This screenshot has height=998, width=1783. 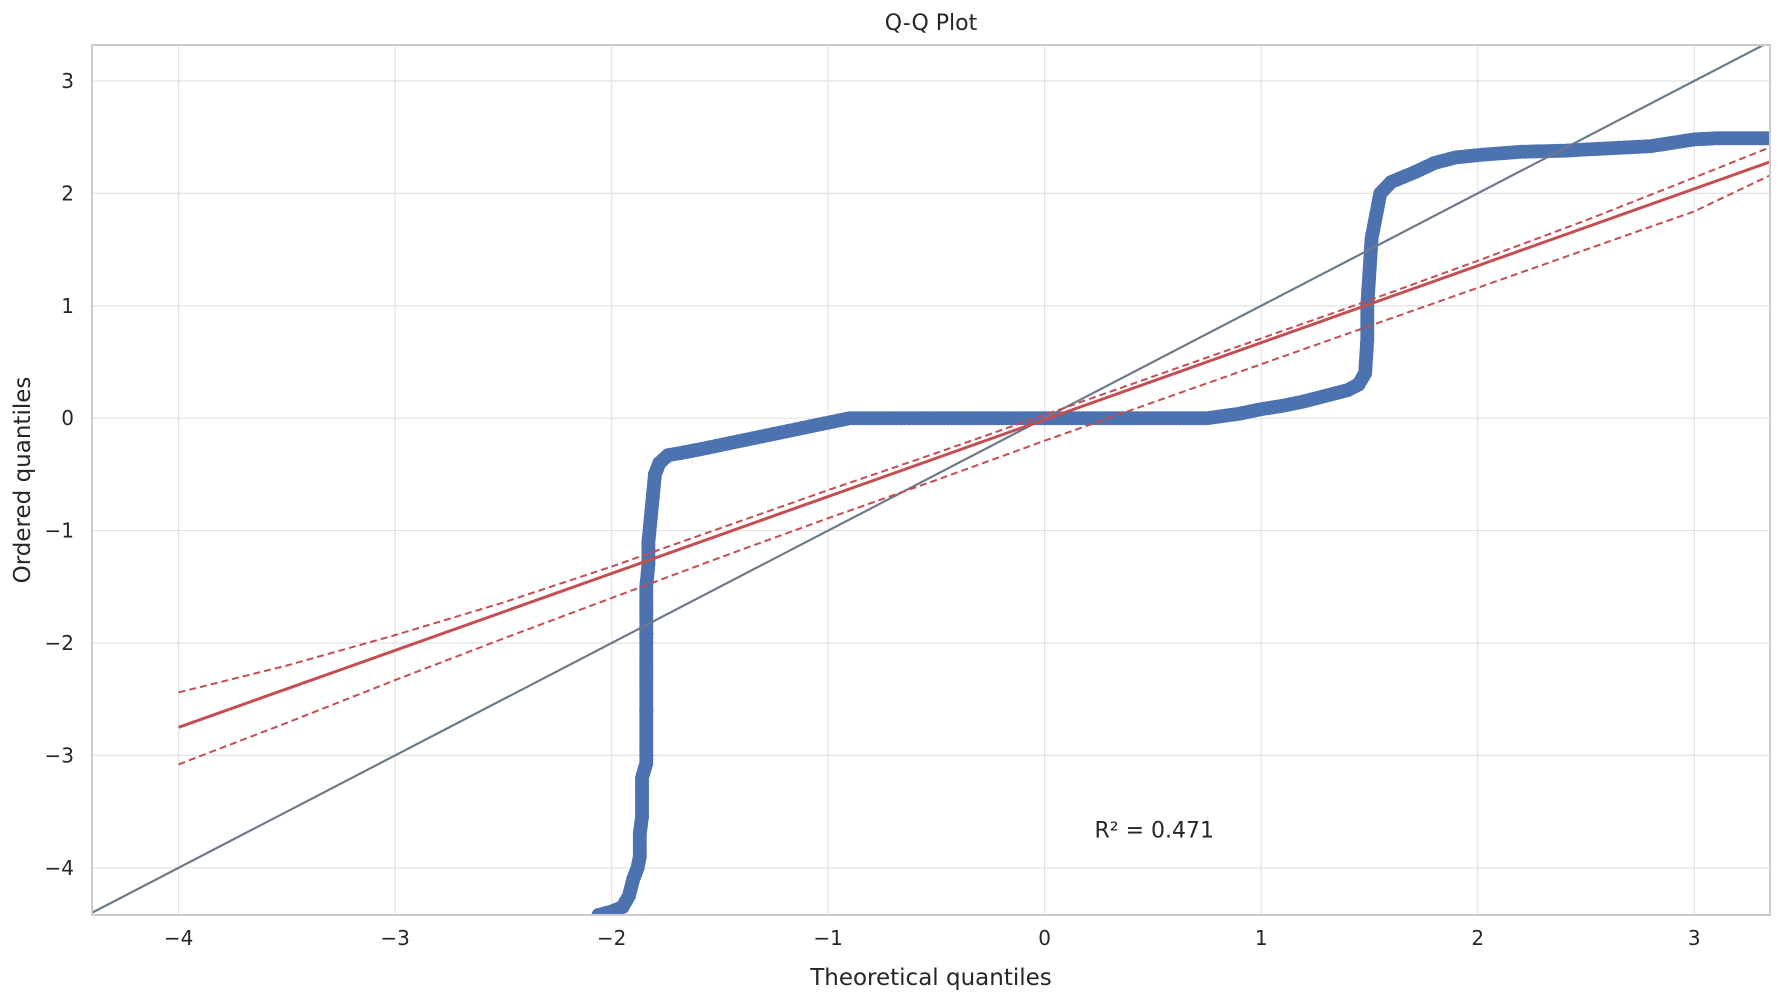 I want to click on y-axis-ticks: −4 −3 −2 −1 0 1 2 3, so click(x=59, y=474).